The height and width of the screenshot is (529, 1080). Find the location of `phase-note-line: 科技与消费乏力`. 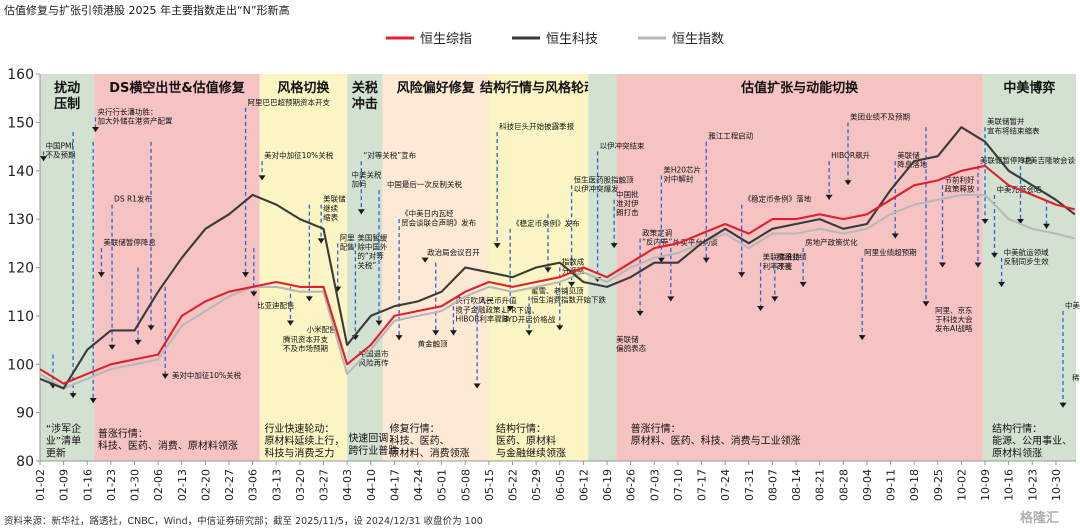

phase-note-line: 科技与消费乏力 is located at coordinates (299, 452).